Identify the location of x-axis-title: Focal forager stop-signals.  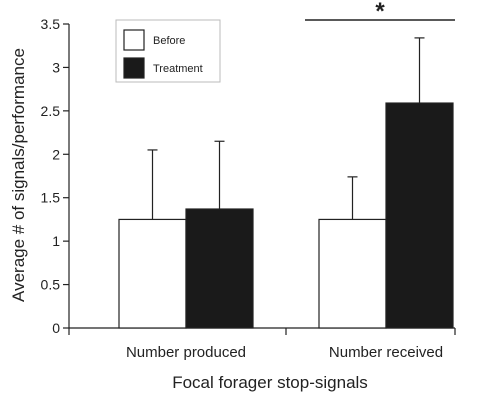
(270, 382).